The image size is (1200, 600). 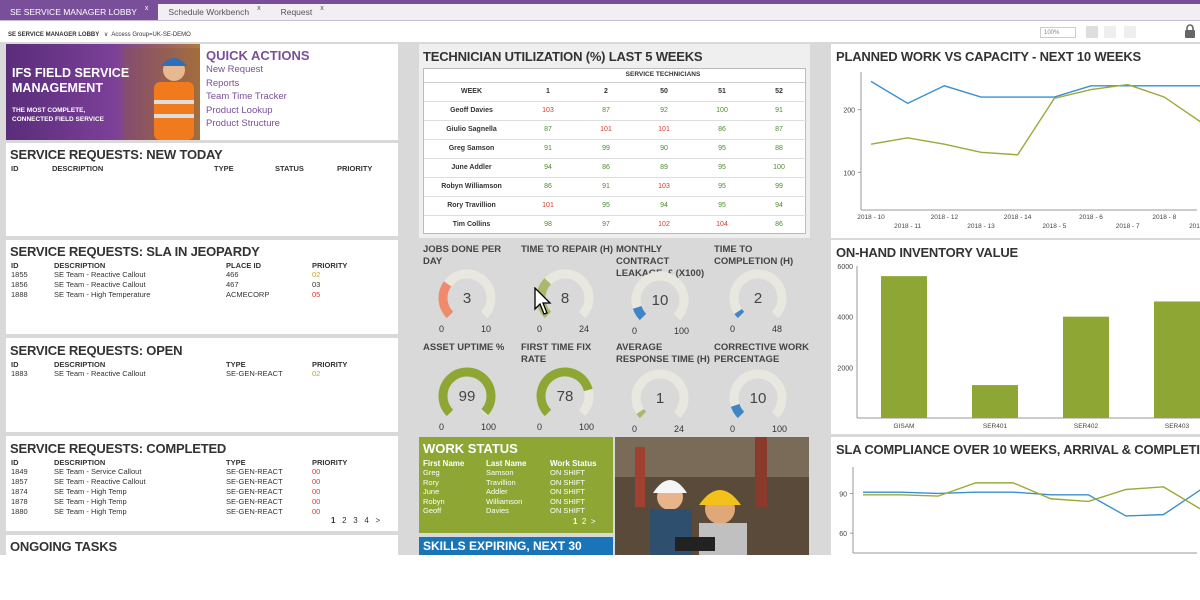 What do you see at coordinates (843, 494) in the screenshot?
I see `y-tick-label: 90` at bounding box center [843, 494].